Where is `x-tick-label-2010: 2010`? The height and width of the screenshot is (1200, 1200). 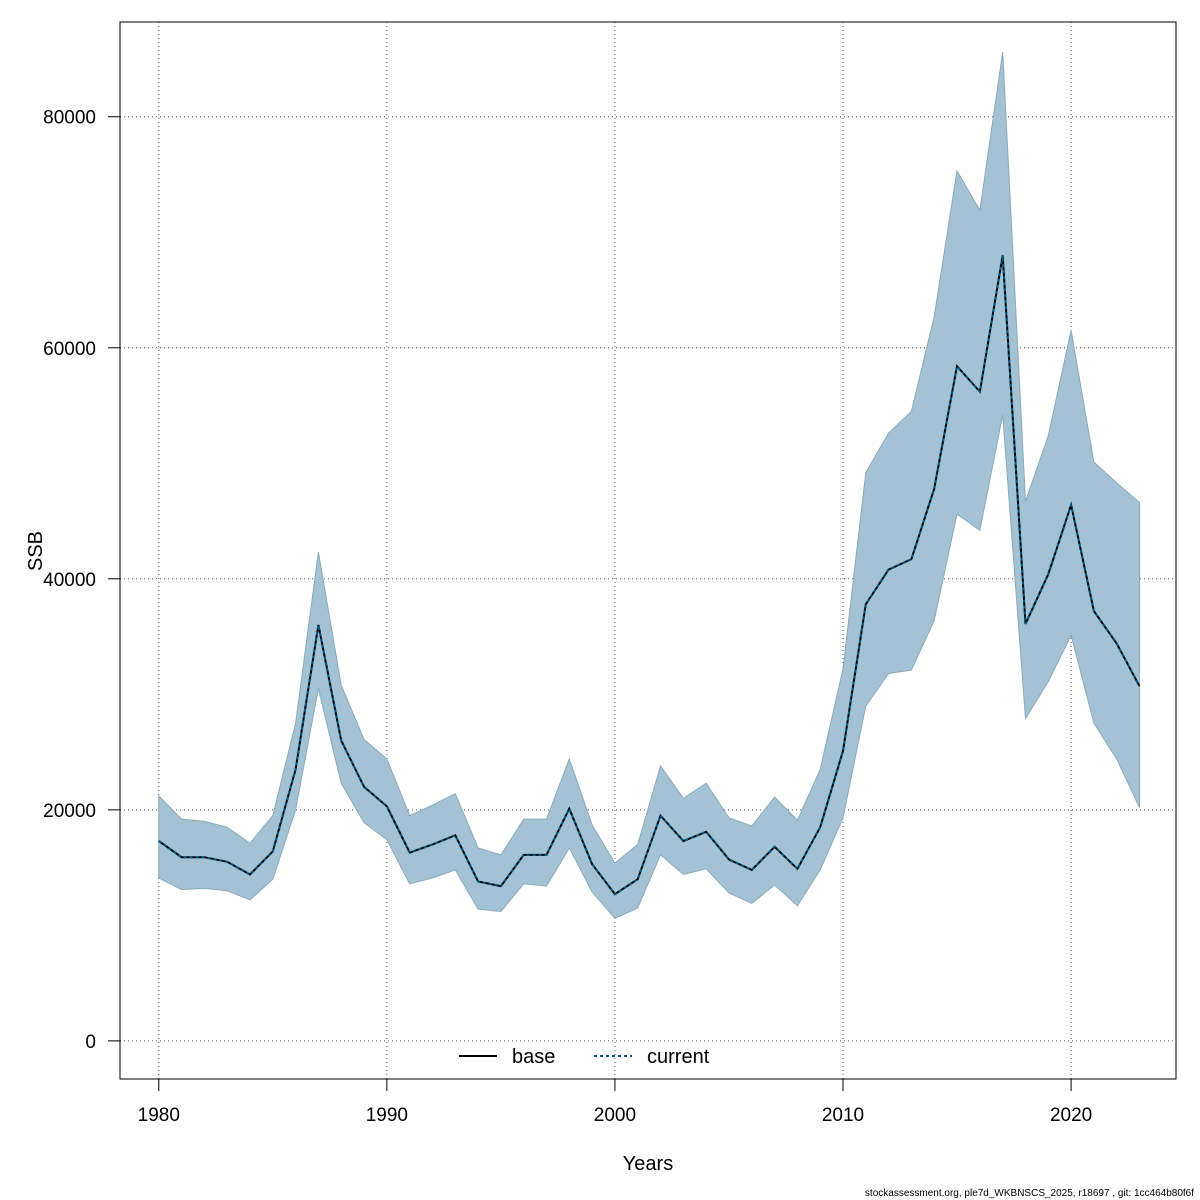 x-tick-label-2010: 2010 is located at coordinates (843, 1115).